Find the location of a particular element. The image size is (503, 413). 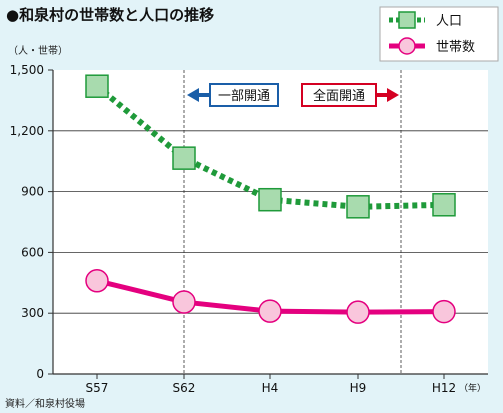

source-note: 資料／和泉村役場 is located at coordinates (45, 404).